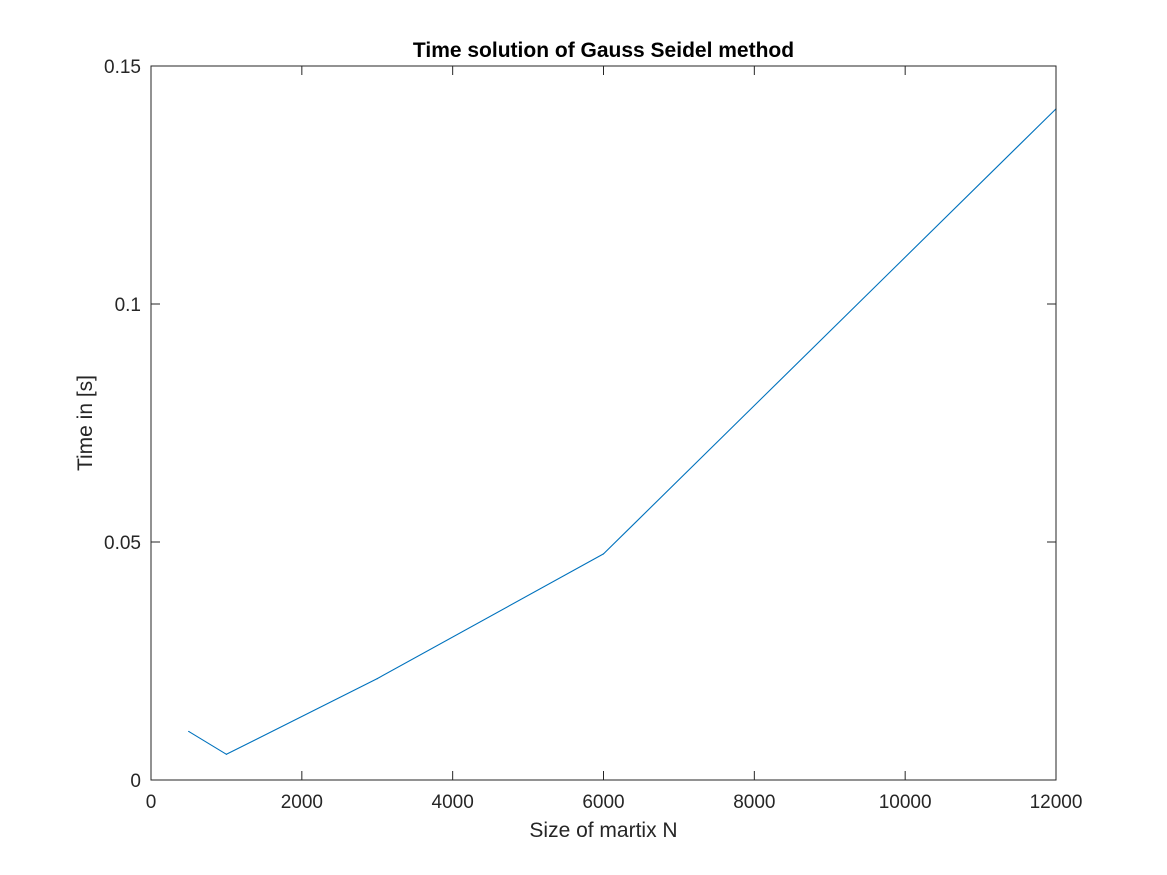  I want to click on x-tick-label: 8000, so click(754, 802).